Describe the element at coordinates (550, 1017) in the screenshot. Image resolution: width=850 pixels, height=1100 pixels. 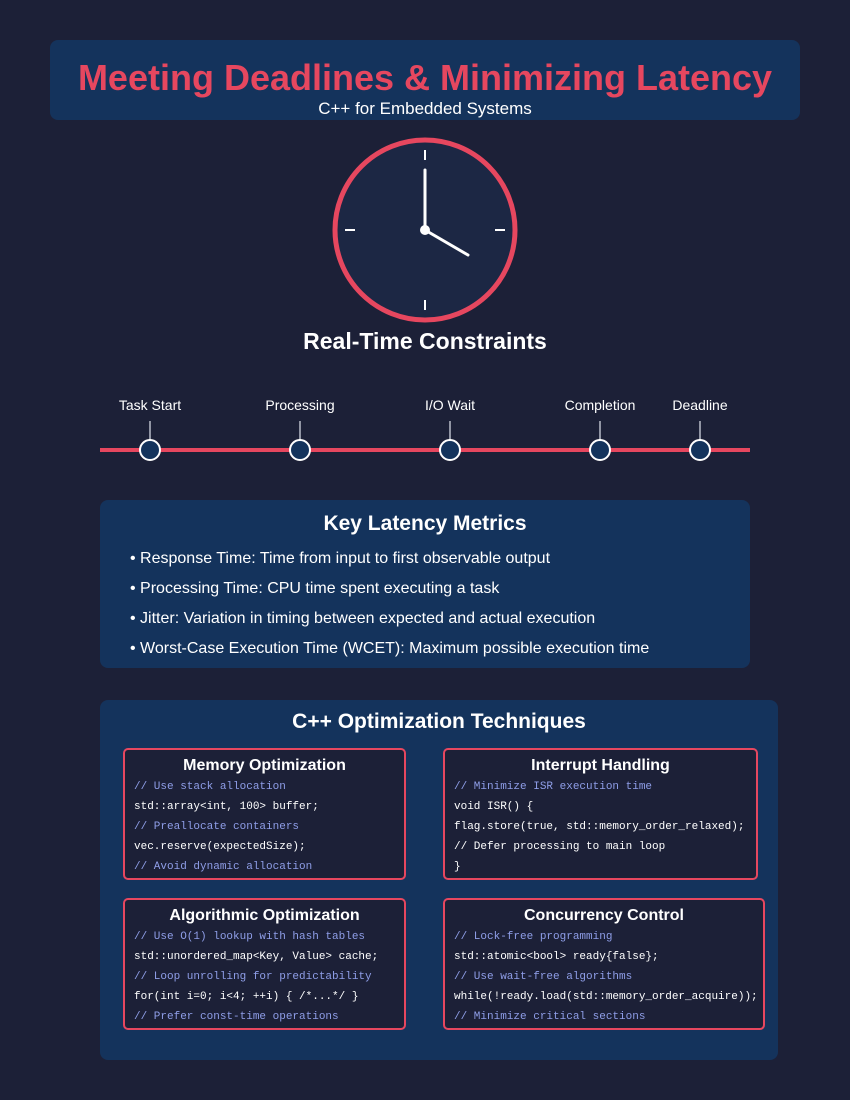
I see `code-comment-line: // Minimize critical sections` at that location.